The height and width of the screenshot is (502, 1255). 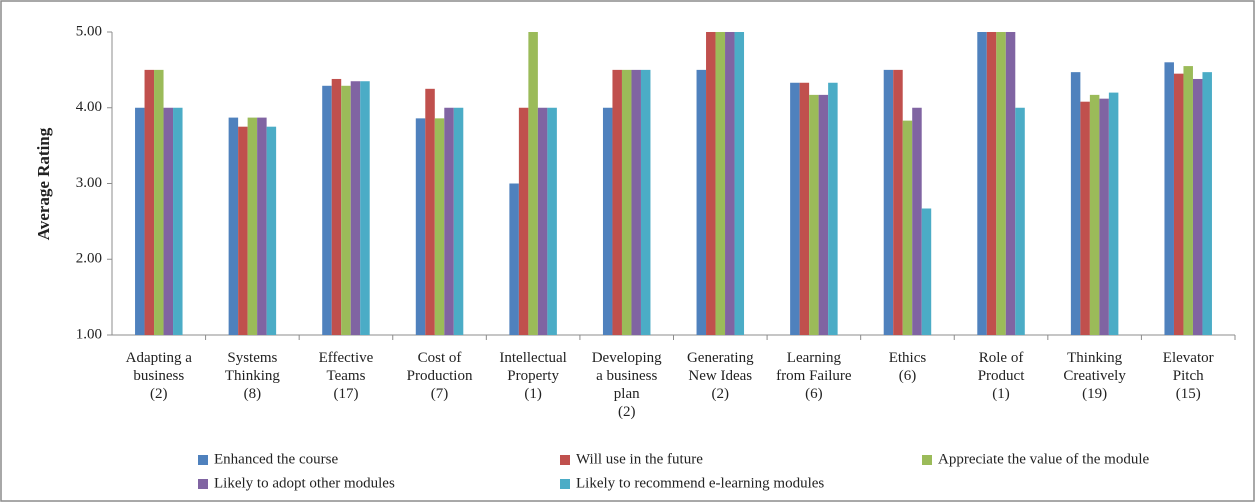 I want to click on legend-label: Likely to recommend e-learning modules, so click(x=700, y=483).